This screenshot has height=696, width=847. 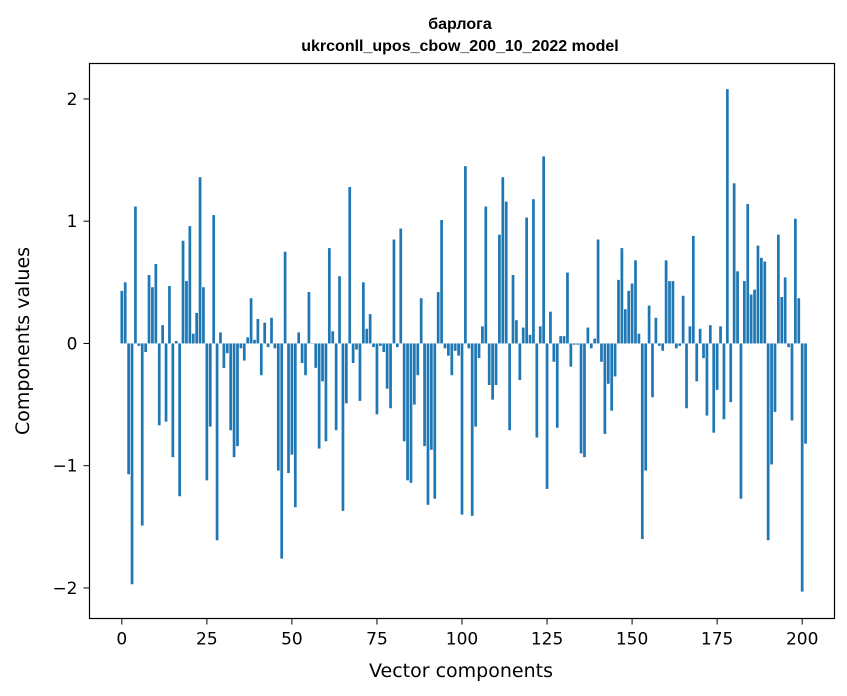 What do you see at coordinates (292, 640) in the screenshot?
I see `x-tick-label: 50` at bounding box center [292, 640].